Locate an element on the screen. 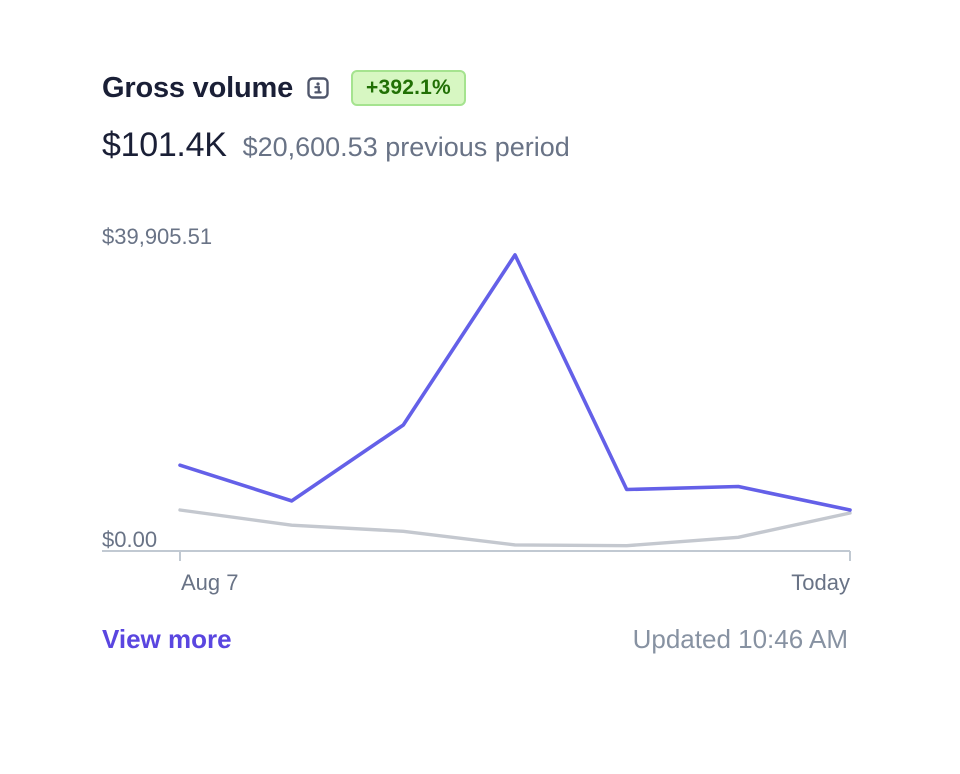 The height and width of the screenshot is (774, 960). change-badge: +392.1% is located at coordinates (408, 88).